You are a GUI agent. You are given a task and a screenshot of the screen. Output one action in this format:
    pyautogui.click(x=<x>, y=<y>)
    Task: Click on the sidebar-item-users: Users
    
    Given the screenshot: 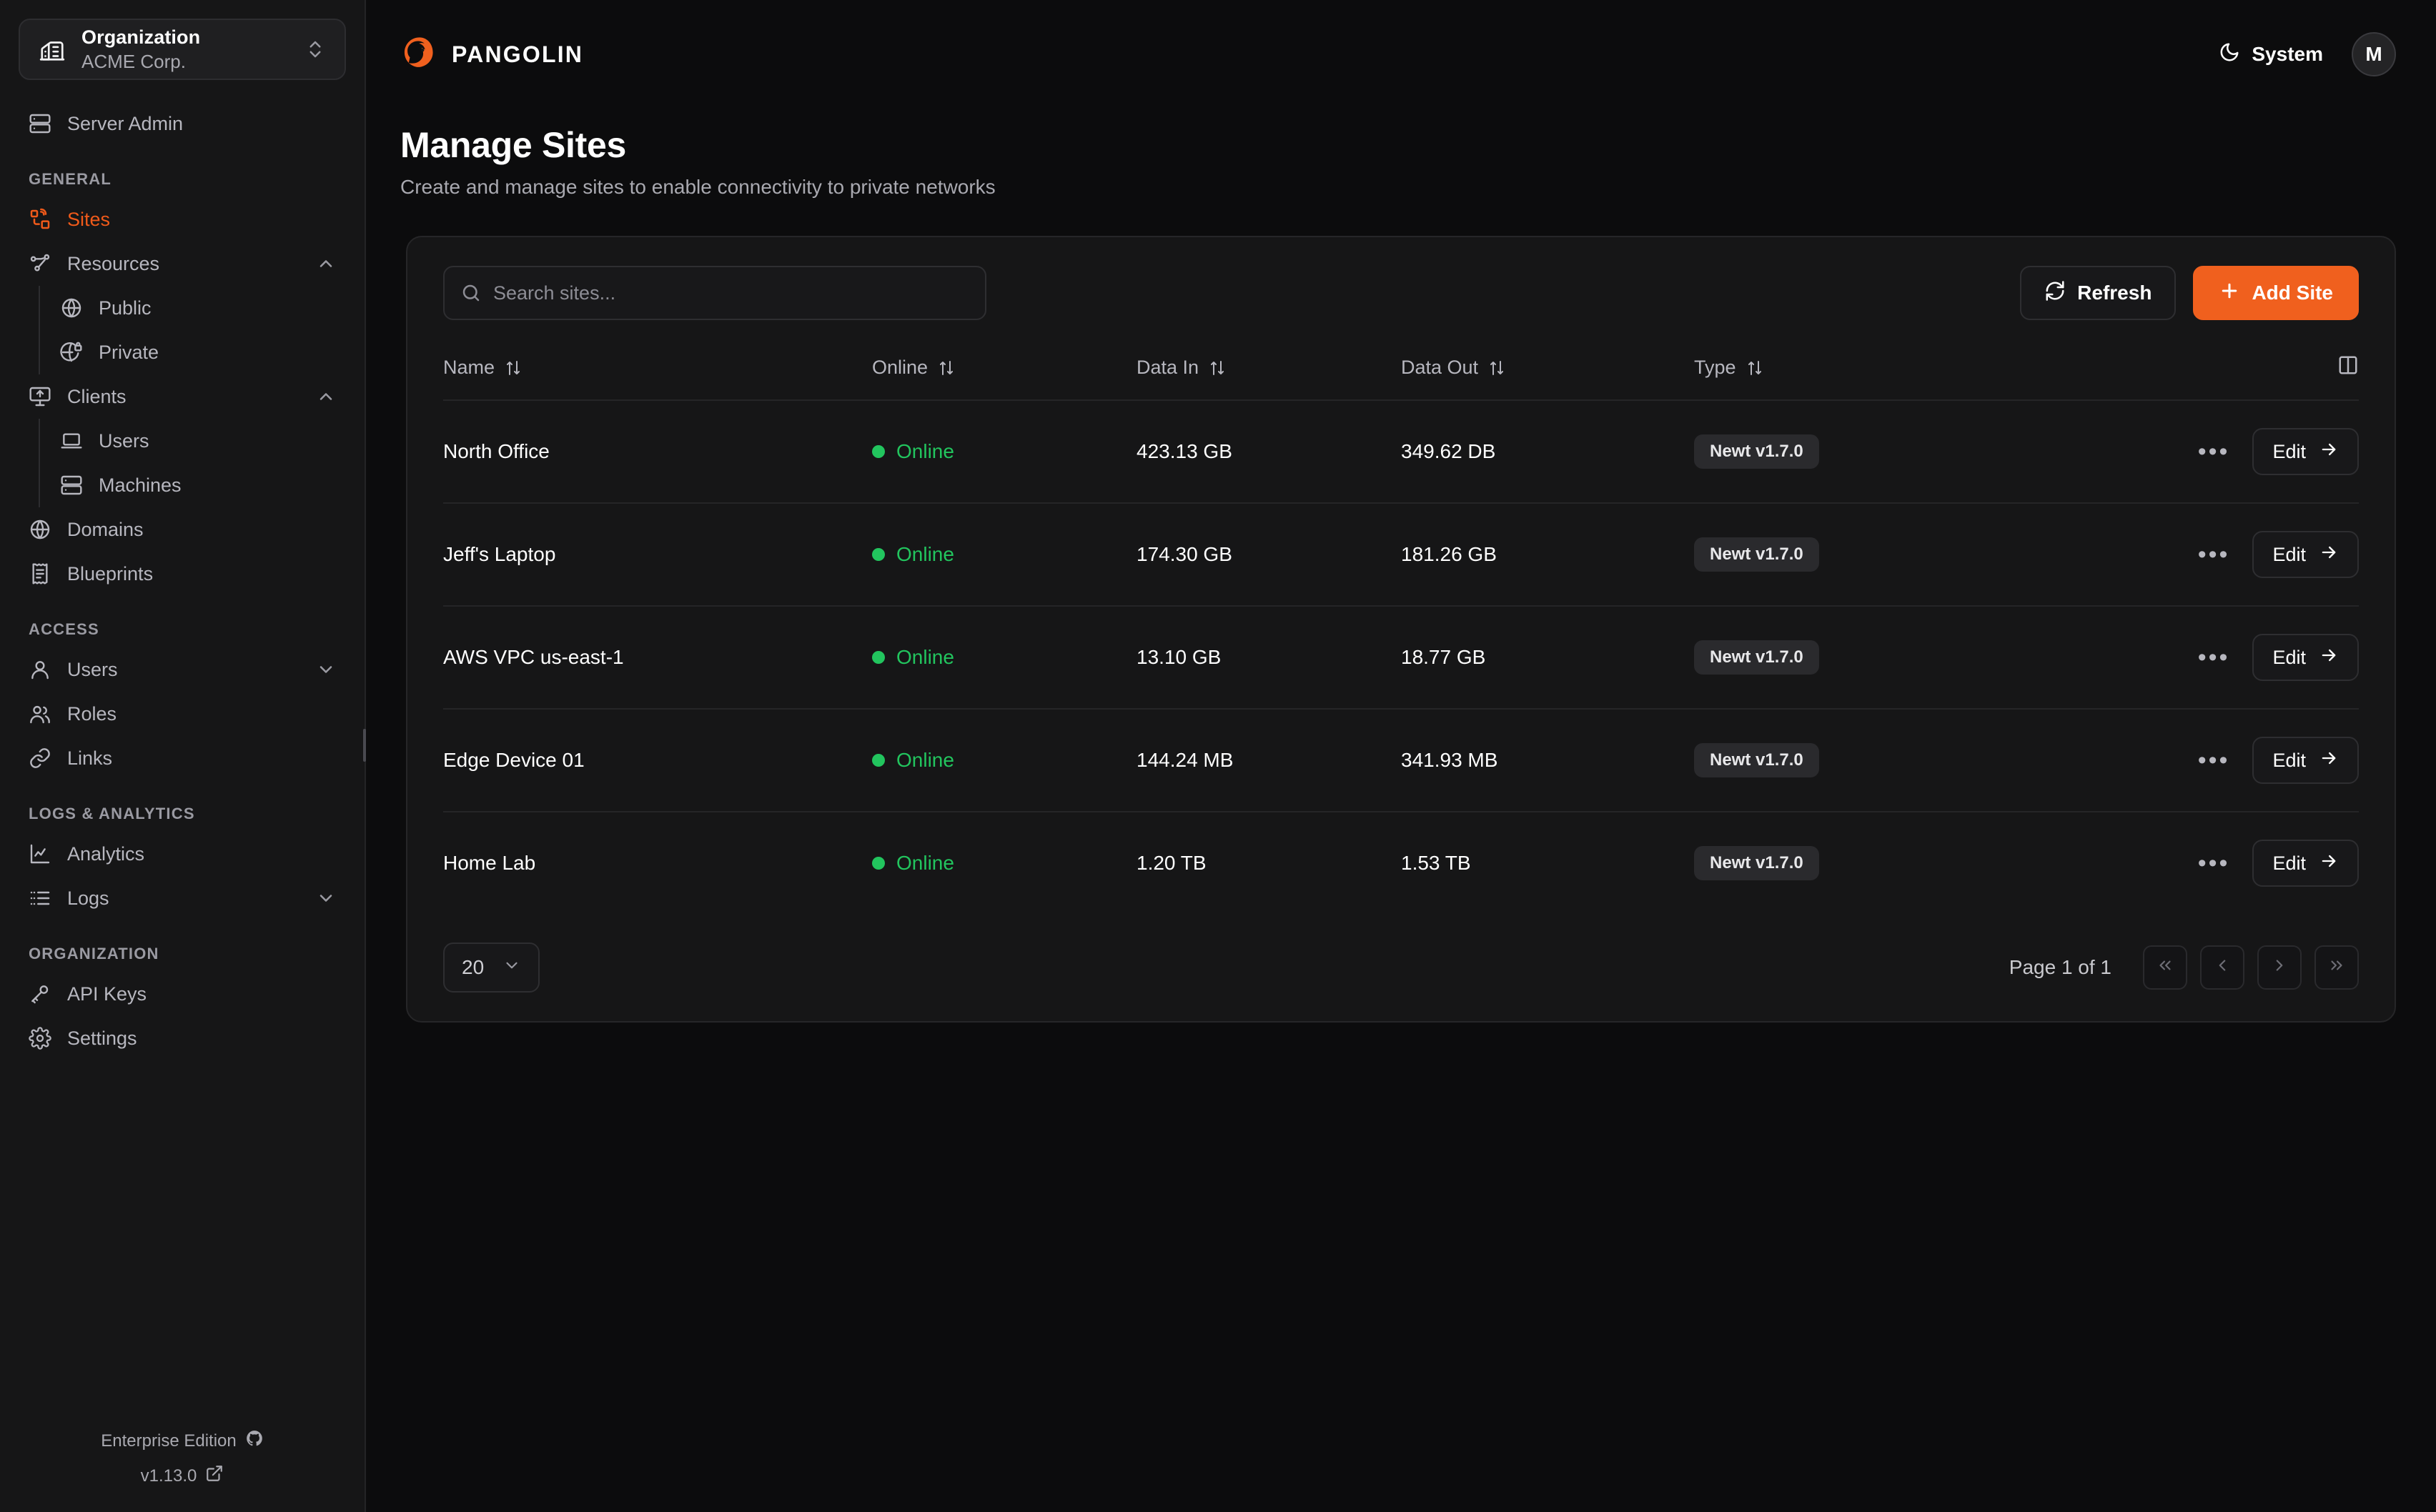 What is the action you would take?
    pyautogui.click(x=182, y=669)
    